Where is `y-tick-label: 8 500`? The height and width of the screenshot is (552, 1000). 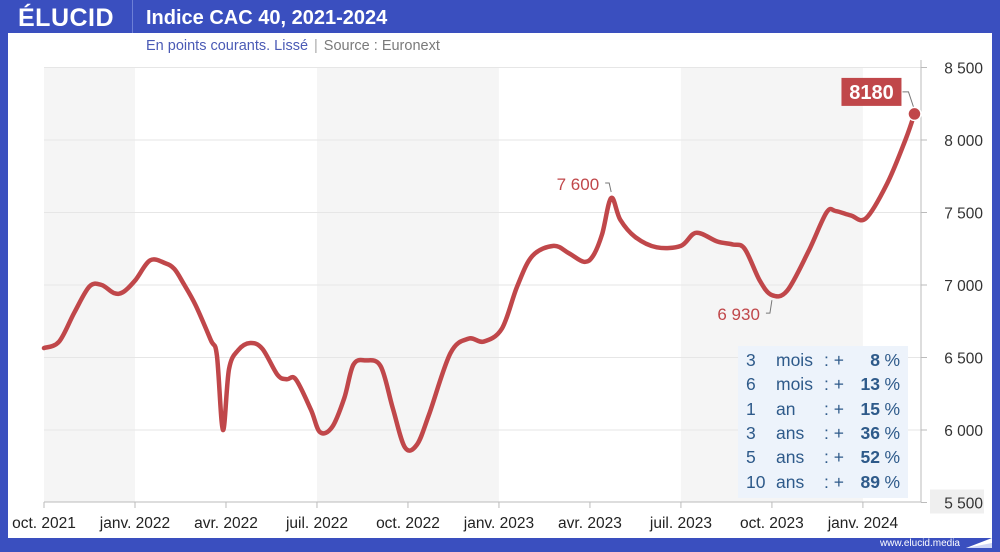
y-tick-label: 8 500 is located at coordinates (963, 69).